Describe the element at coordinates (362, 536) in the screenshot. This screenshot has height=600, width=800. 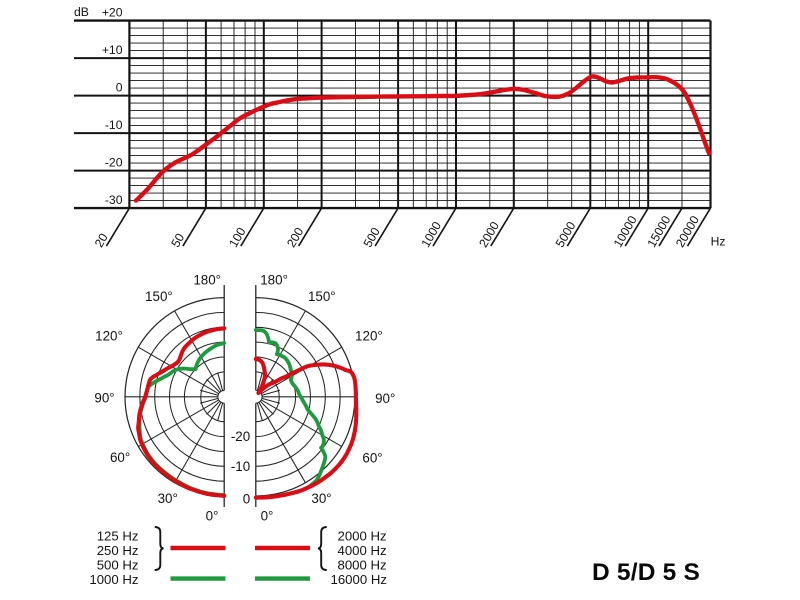
I see `svg-text: 2000 Hz` at that location.